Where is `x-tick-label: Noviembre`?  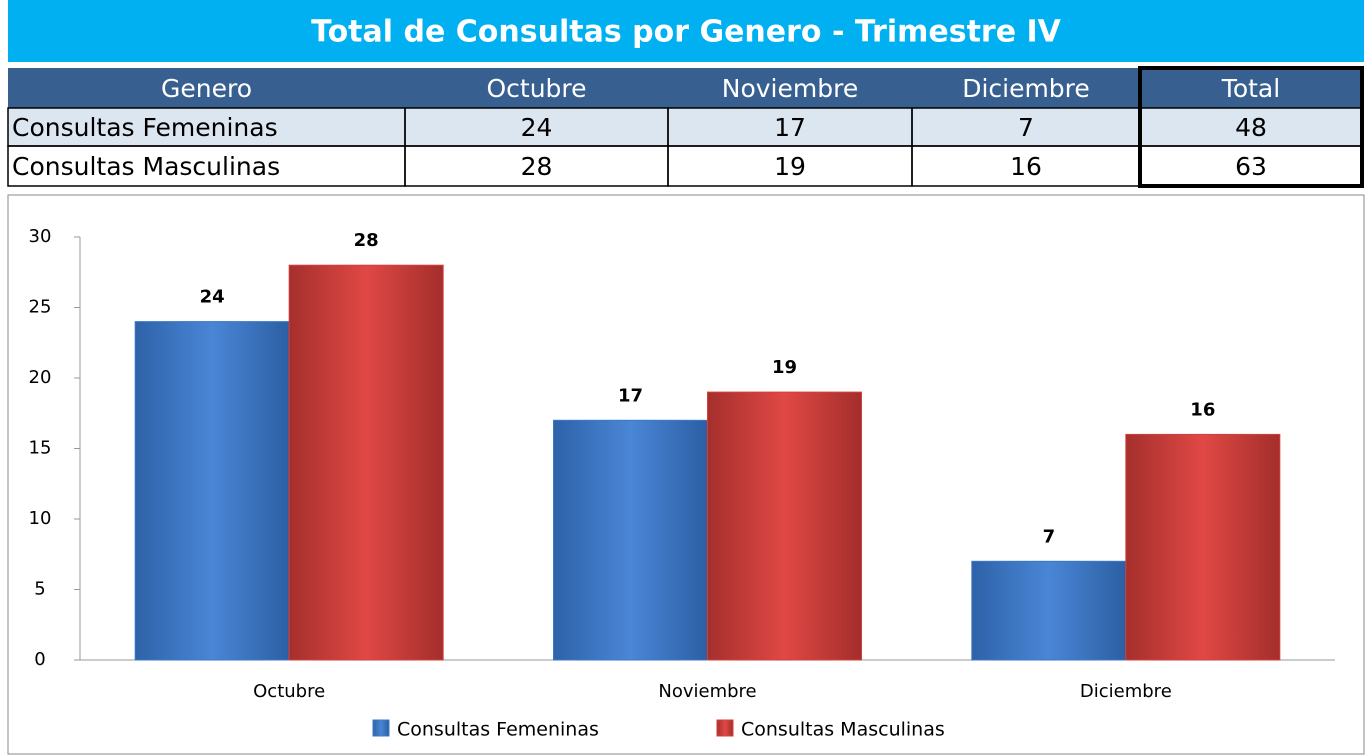 x-tick-label: Noviembre is located at coordinates (707, 691).